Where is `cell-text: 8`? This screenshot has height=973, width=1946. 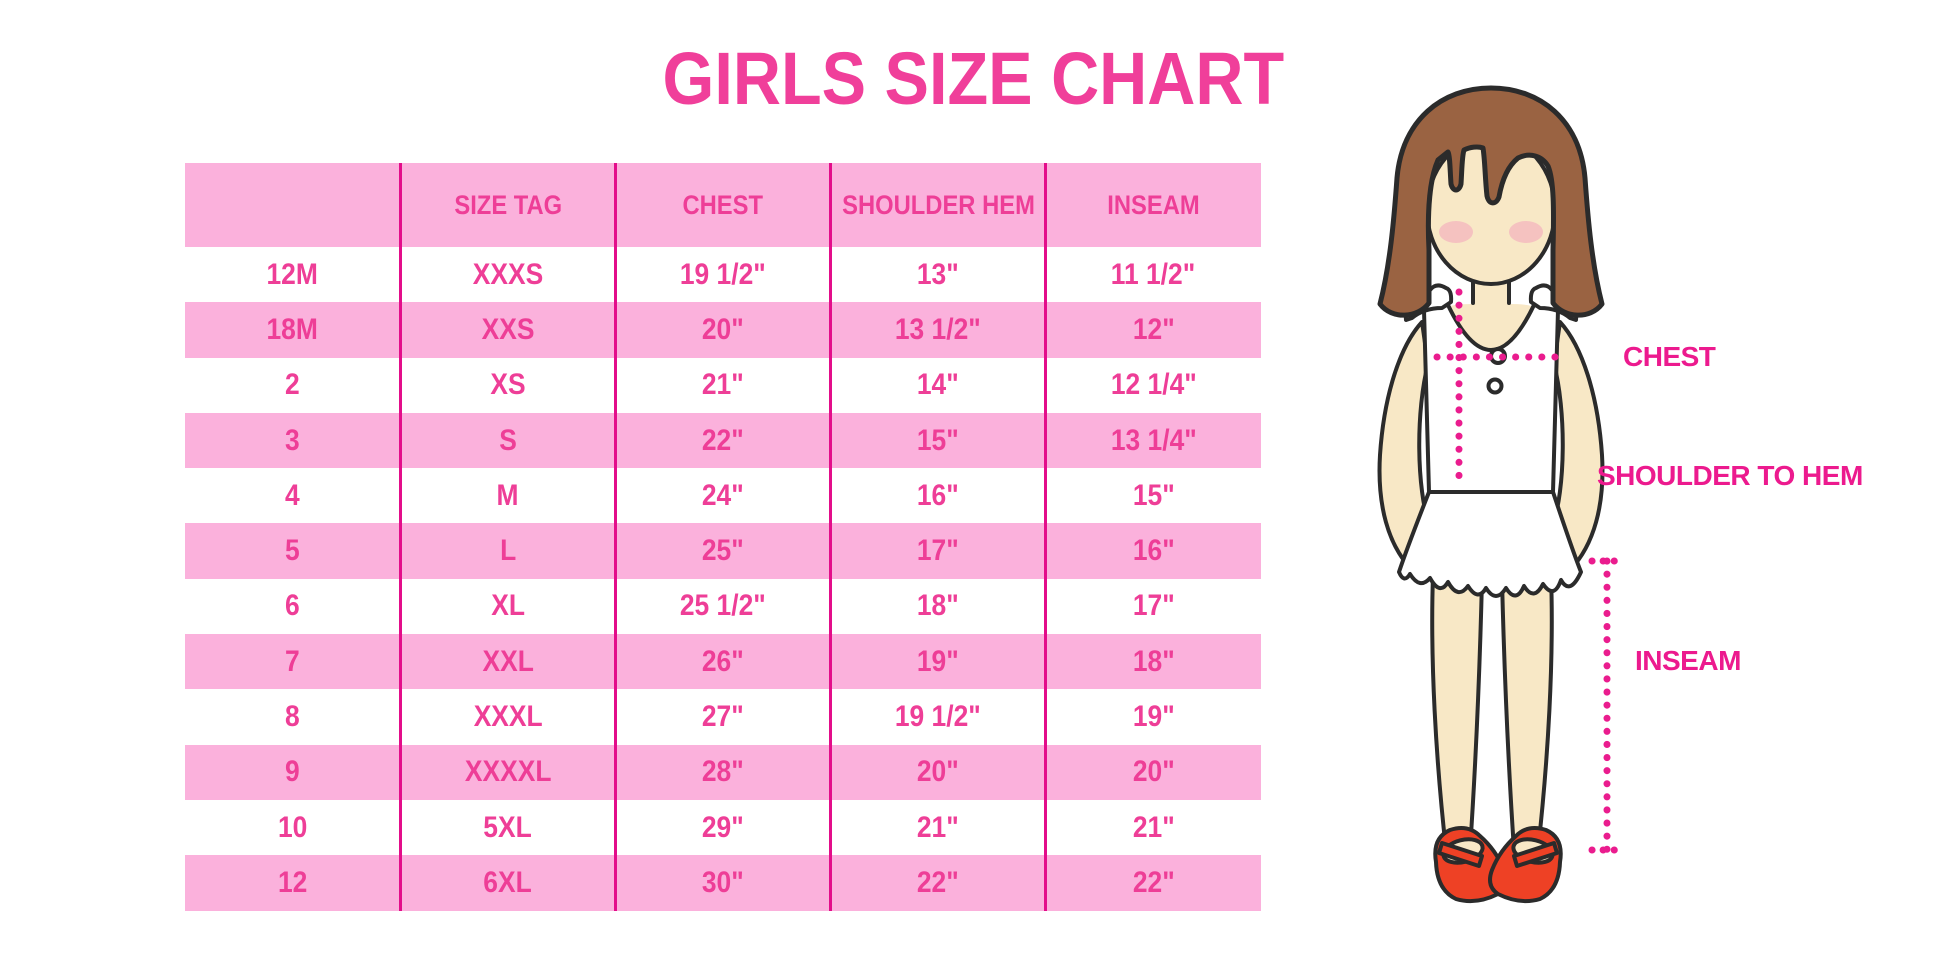
cell-text: 8 is located at coordinates (292, 717).